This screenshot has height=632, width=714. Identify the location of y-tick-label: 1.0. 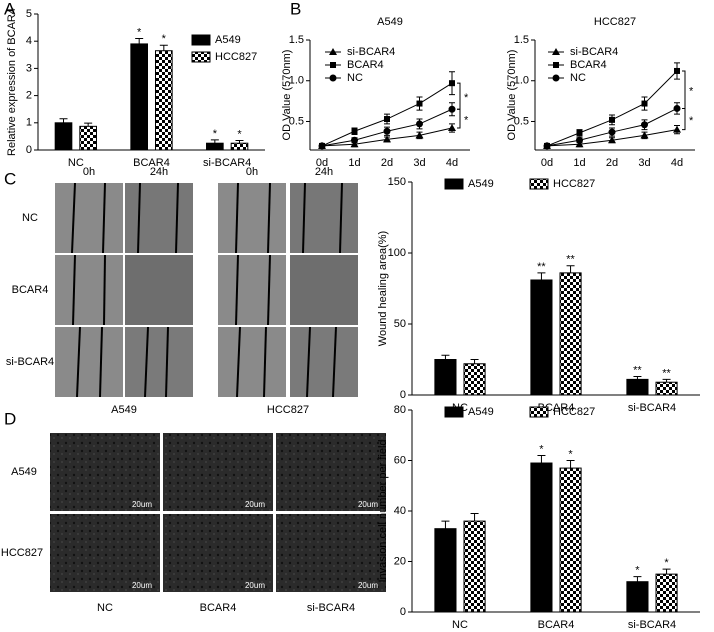
(296, 81).